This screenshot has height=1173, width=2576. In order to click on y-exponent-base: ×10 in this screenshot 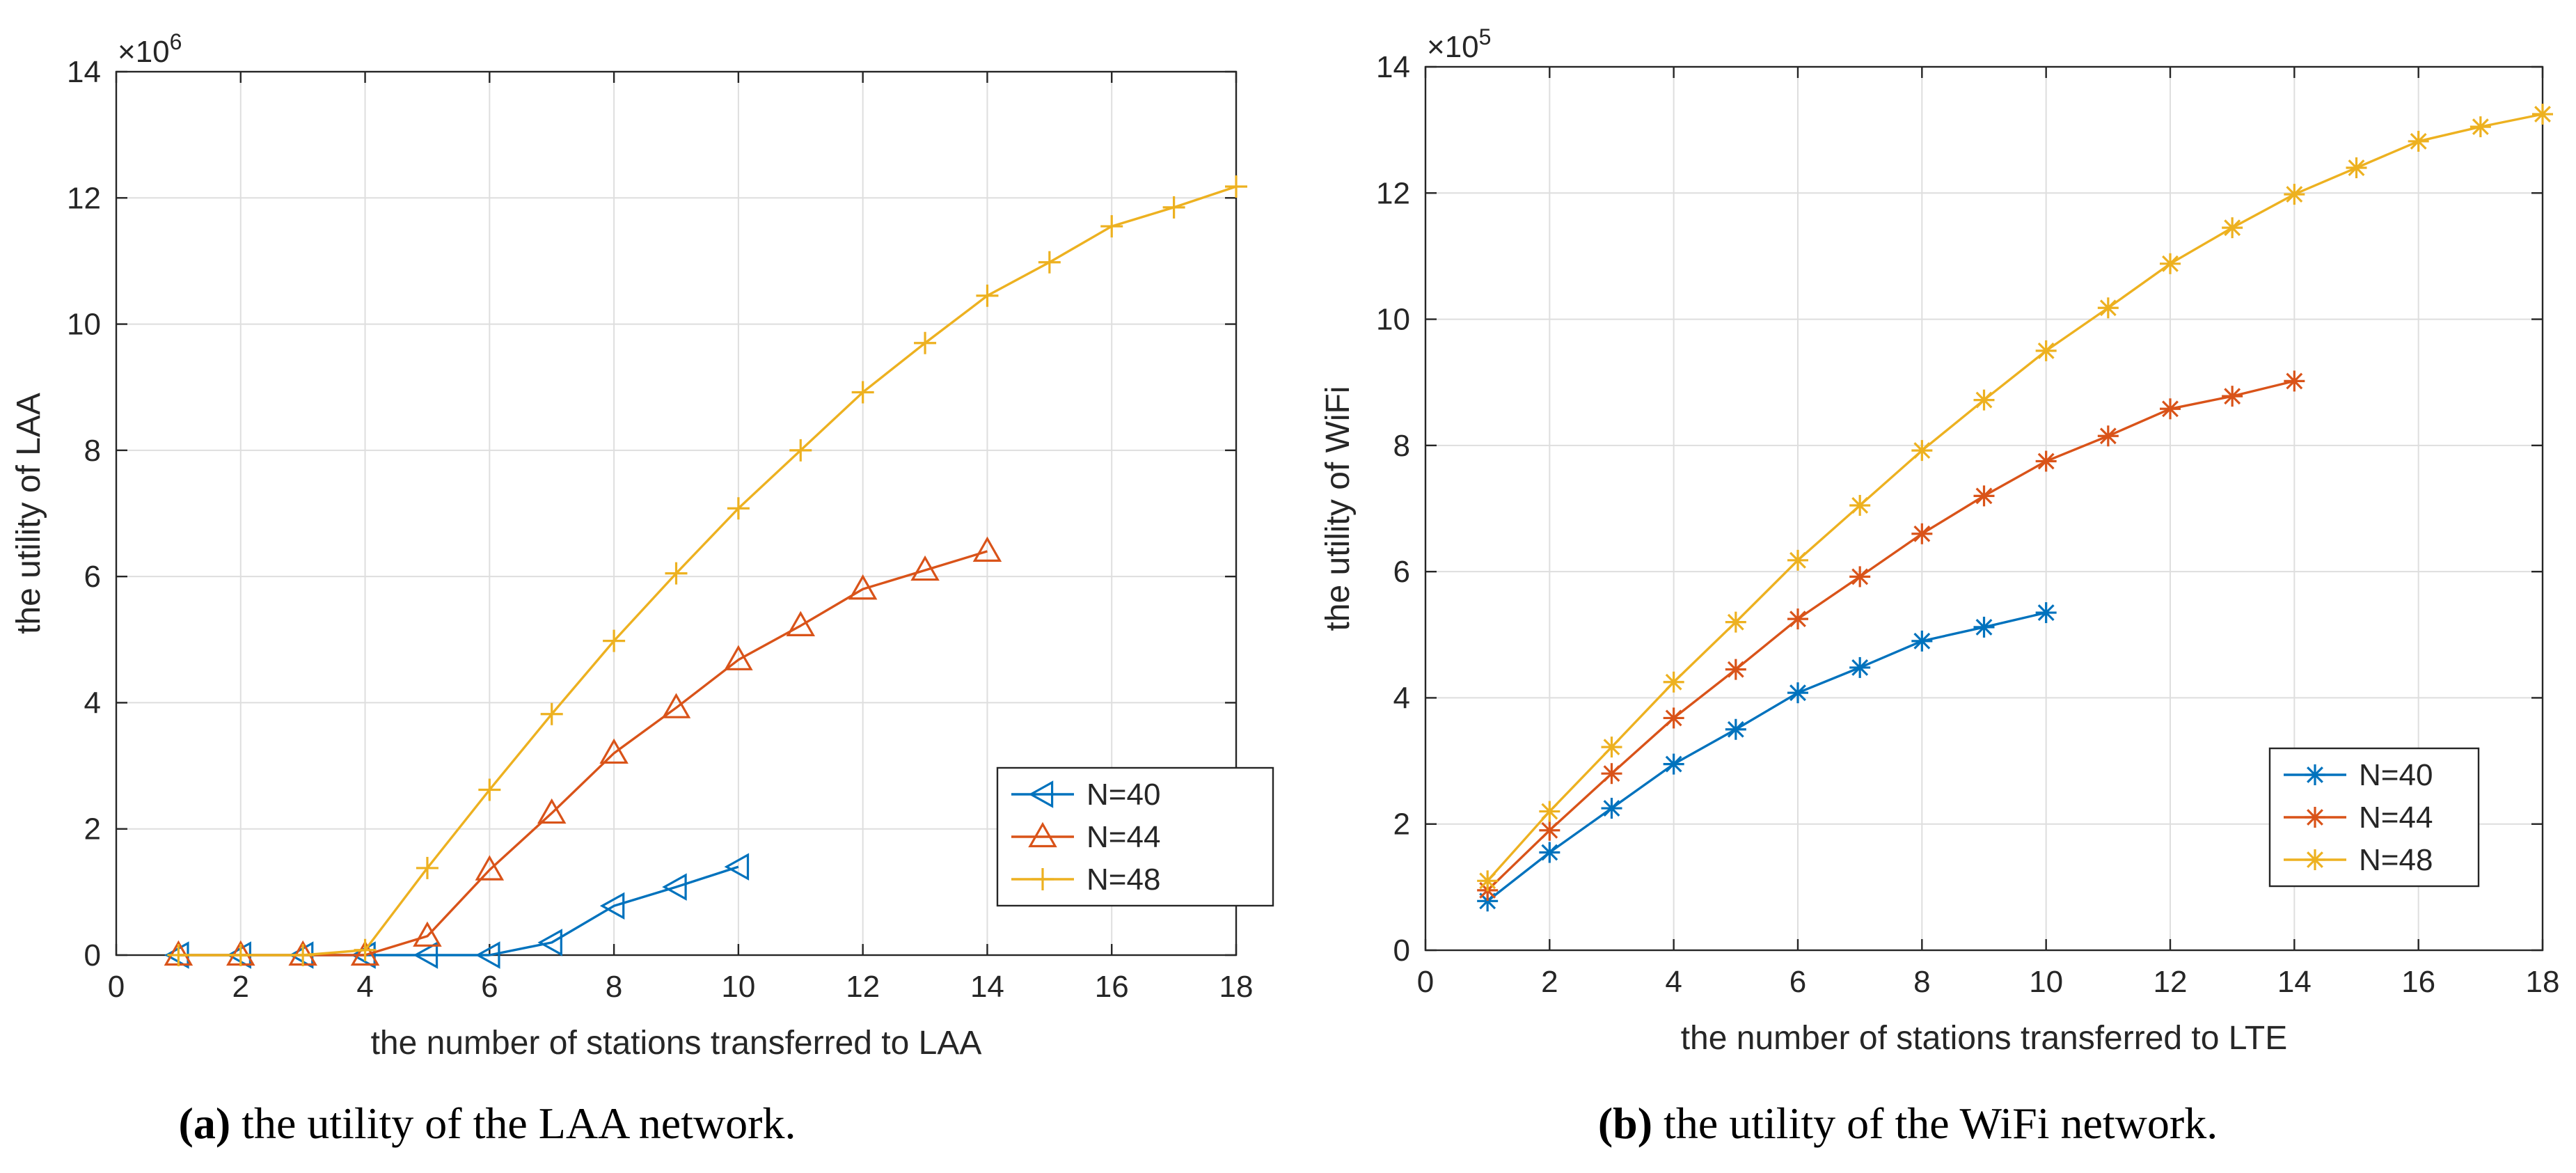, I will do `click(1453, 47)`.